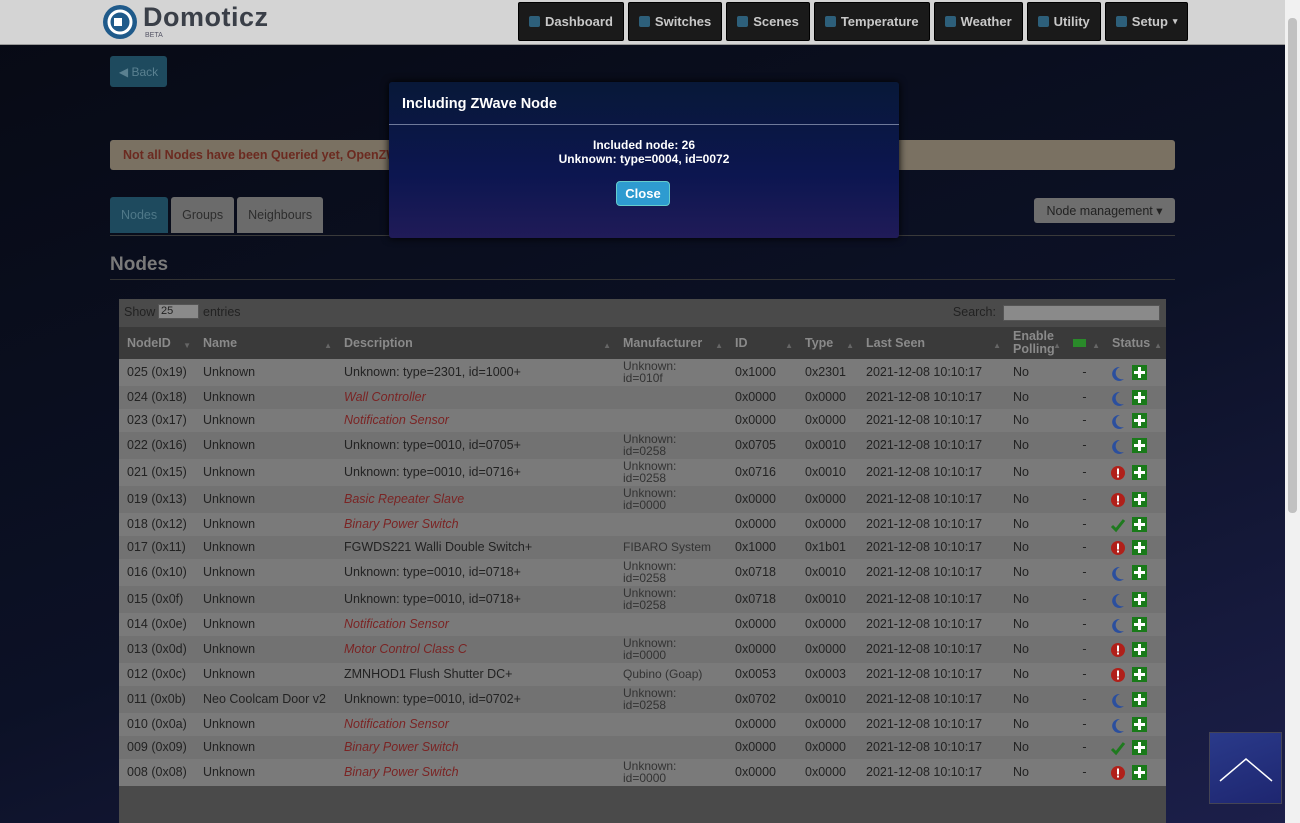 The height and width of the screenshot is (823, 1300). Describe the element at coordinates (1099, 210) in the screenshot. I see `node-management-label: Node management` at that location.